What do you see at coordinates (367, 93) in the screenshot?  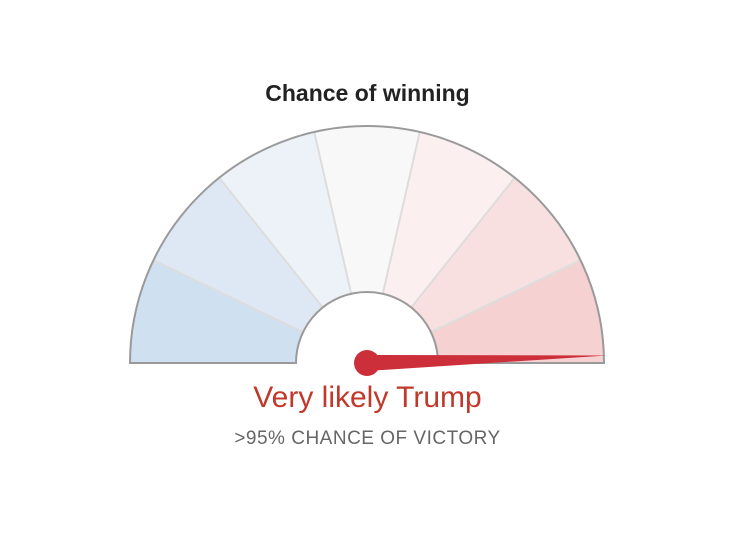 I see `chart-title: Chance of winning` at bounding box center [367, 93].